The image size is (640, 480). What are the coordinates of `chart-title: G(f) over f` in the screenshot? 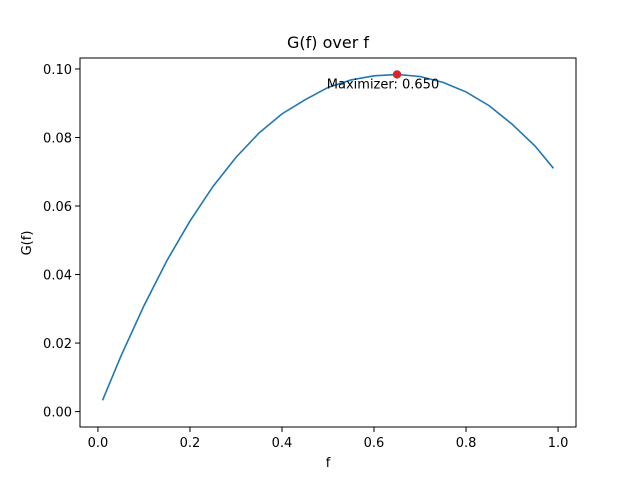 It's located at (328, 42).